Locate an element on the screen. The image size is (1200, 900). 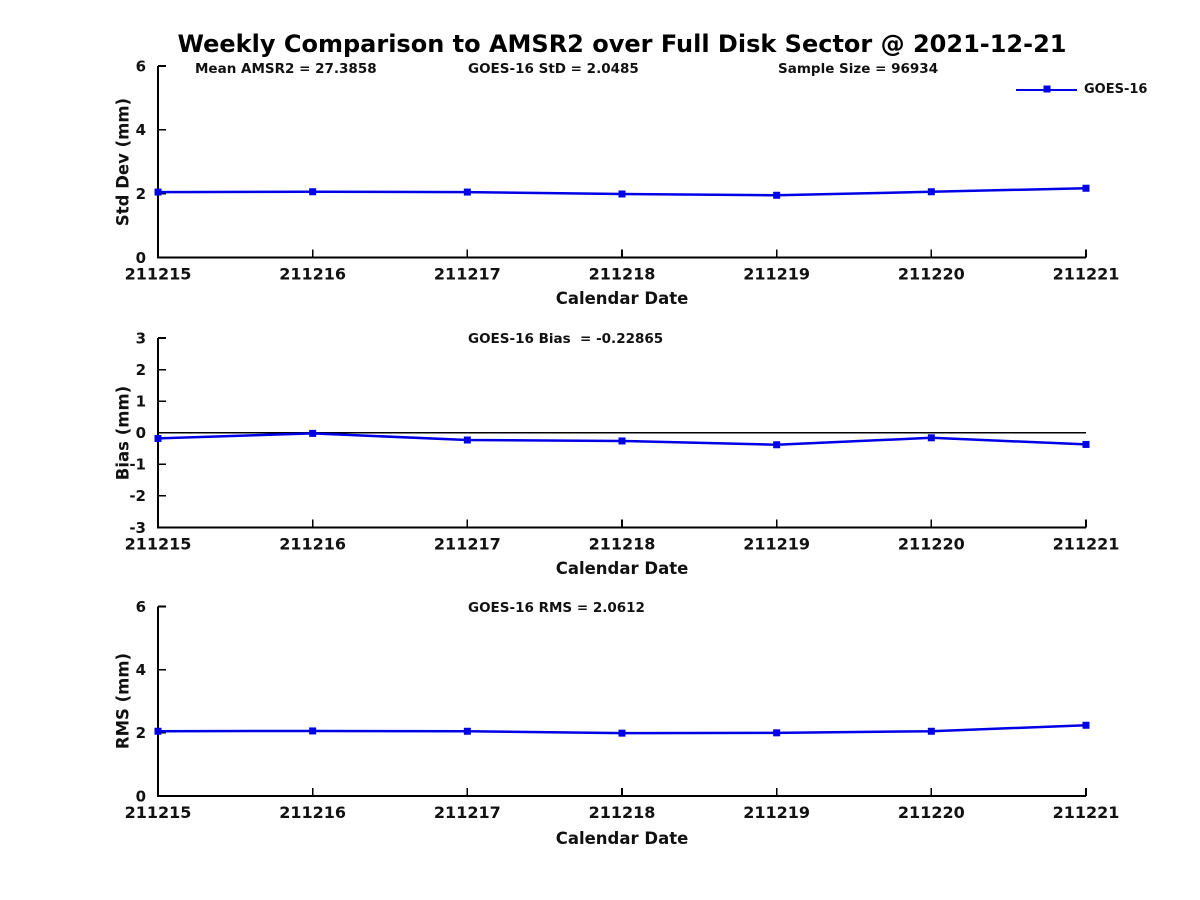
y-axis-label-rms: RMS (mm) is located at coordinates (123, 701).